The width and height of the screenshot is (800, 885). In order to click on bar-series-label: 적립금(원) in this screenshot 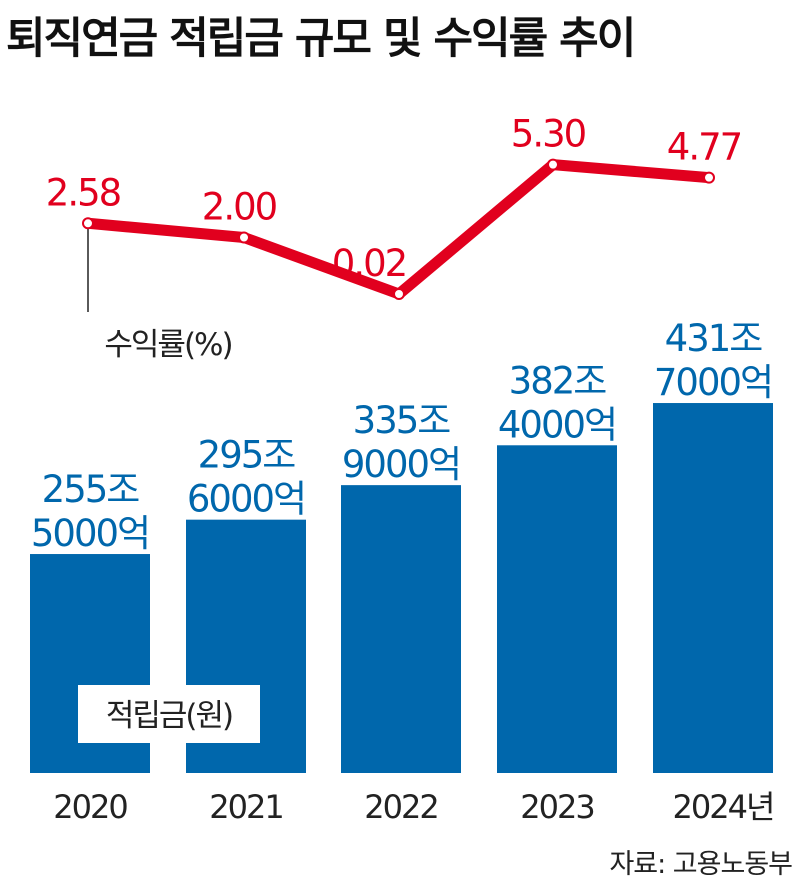, I will do `click(169, 716)`.